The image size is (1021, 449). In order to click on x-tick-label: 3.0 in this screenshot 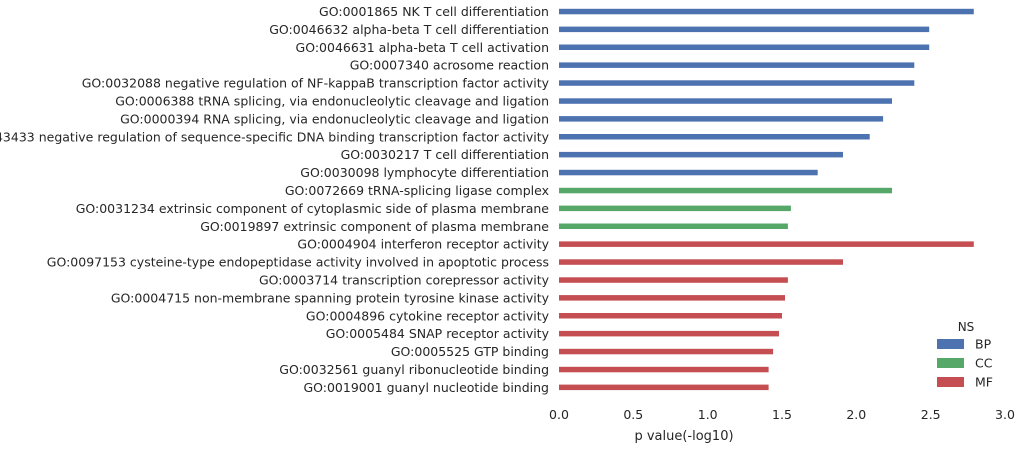, I will do `click(1005, 414)`.